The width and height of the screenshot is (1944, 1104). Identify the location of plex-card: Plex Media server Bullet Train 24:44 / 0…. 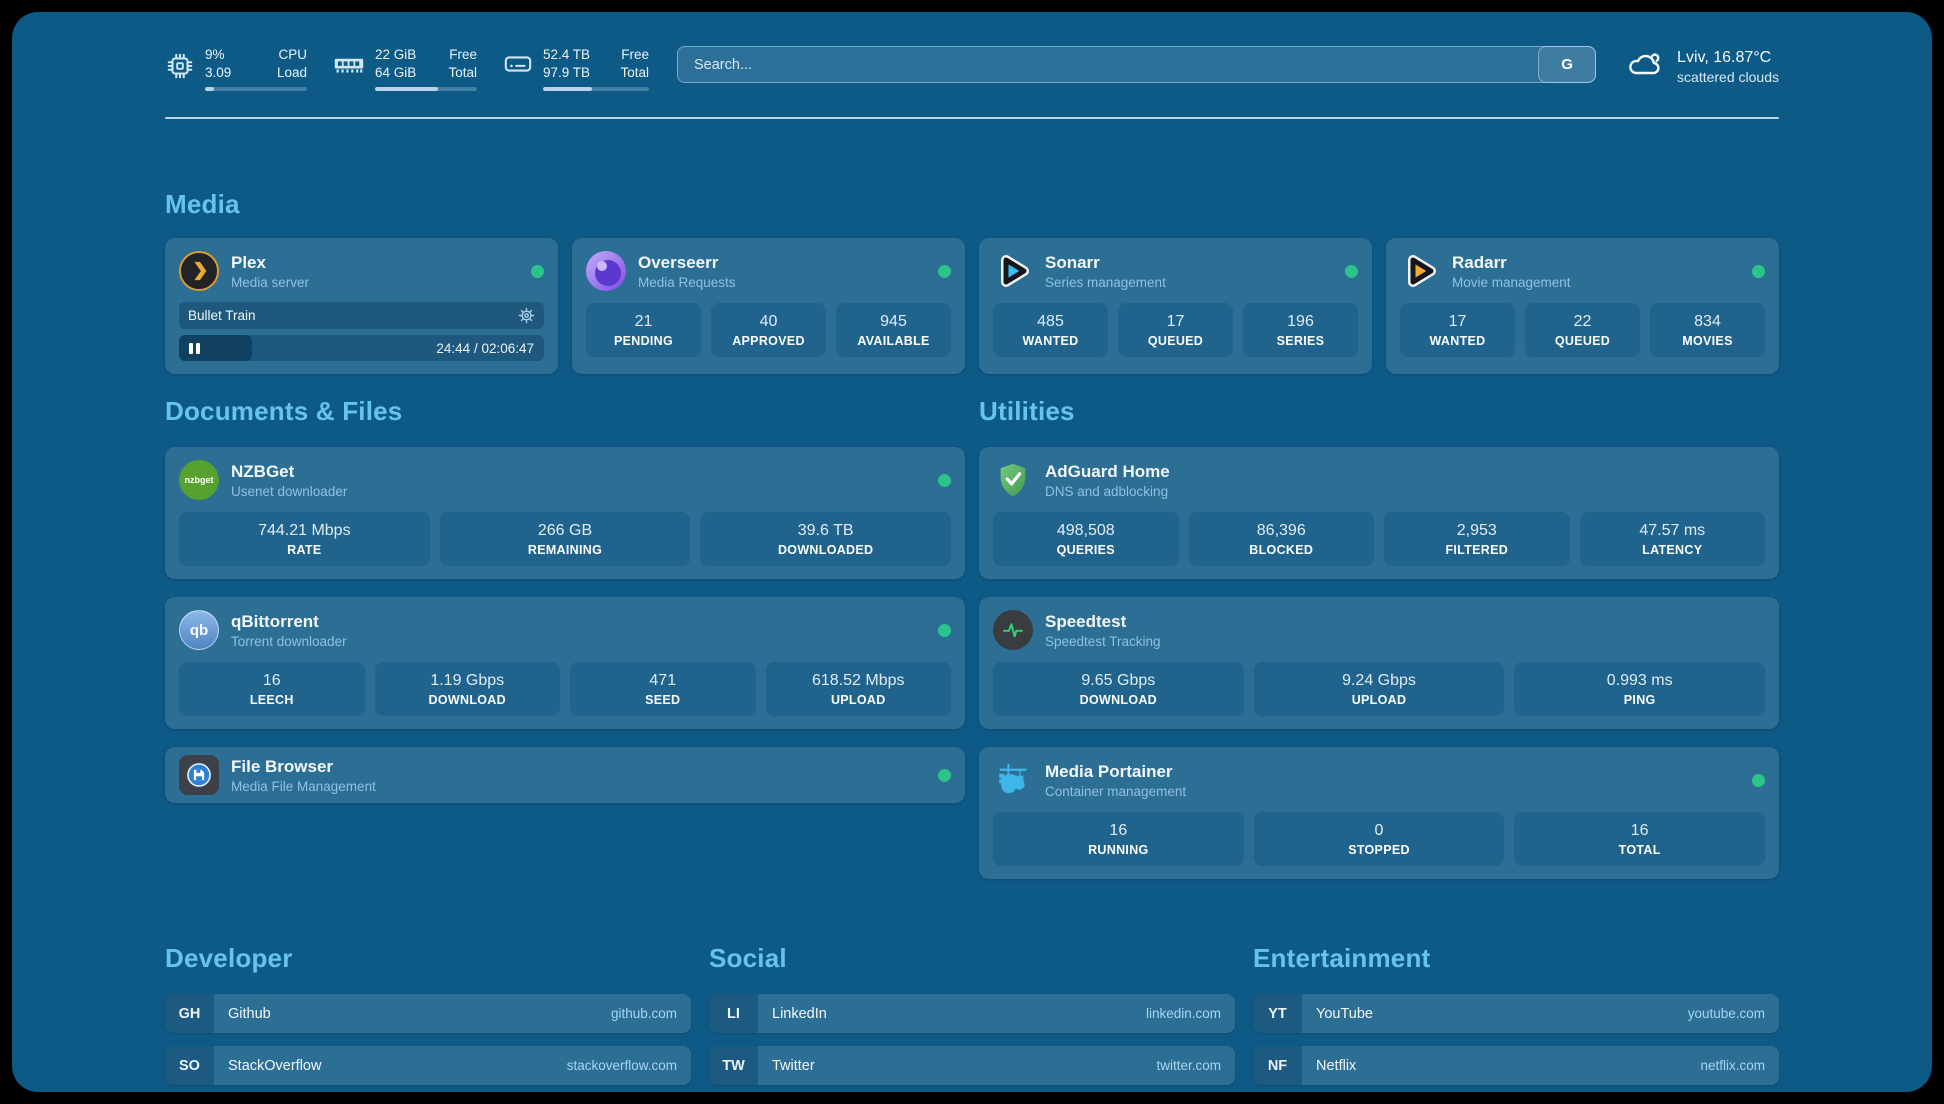
(361, 306).